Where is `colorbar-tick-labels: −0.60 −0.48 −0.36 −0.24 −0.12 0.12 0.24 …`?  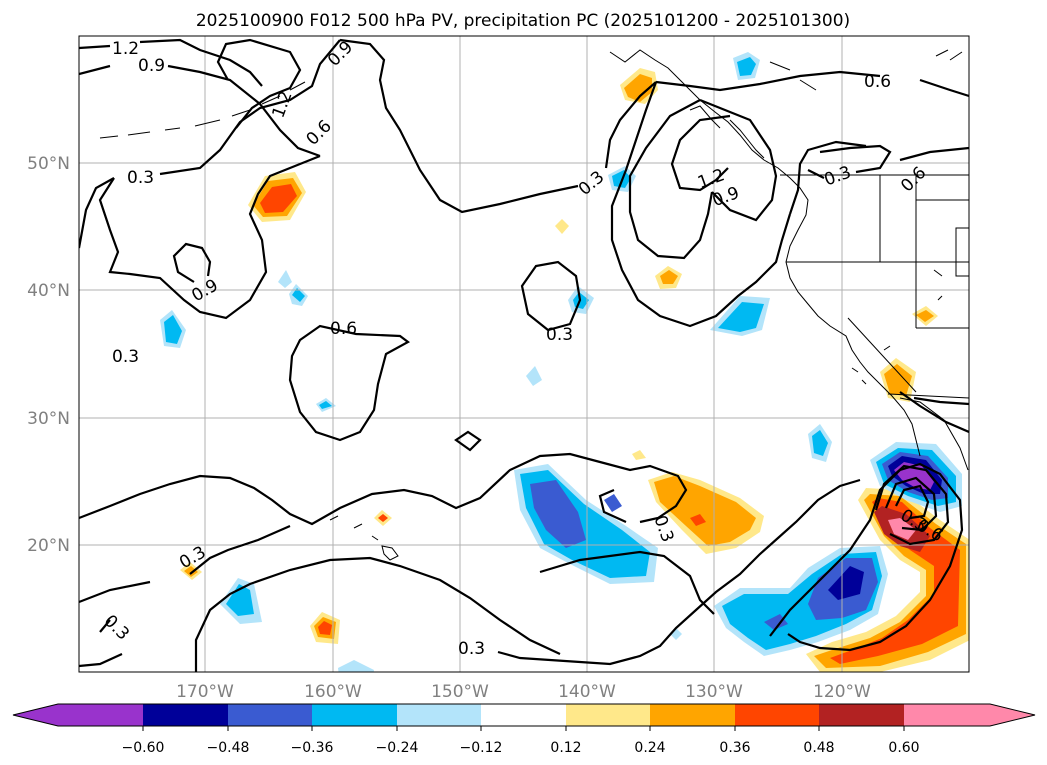
colorbar-tick-labels: −0.60 −0.48 −0.36 −0.24 −0.12 0.12 0.24 … is located at coordinates (521, 748).